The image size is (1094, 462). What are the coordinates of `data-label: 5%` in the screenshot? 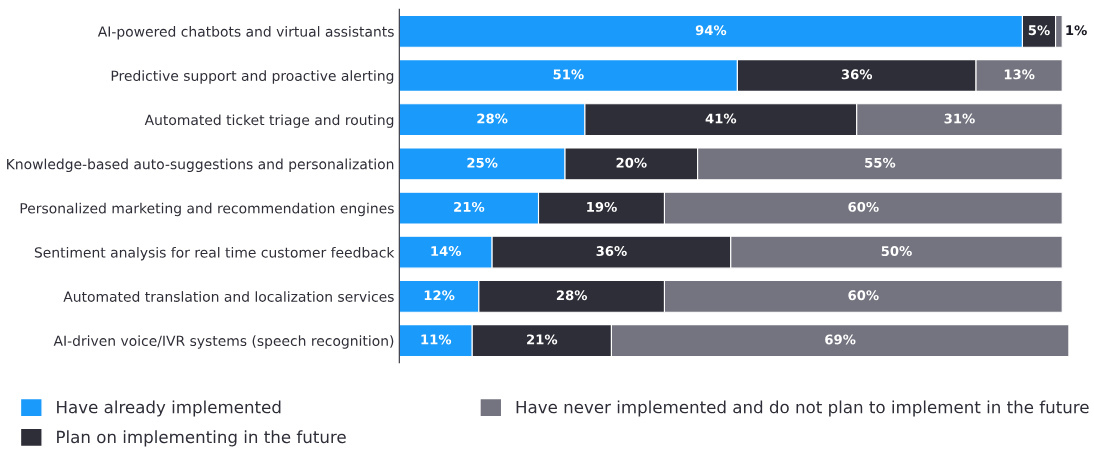 It's located at (1039, 30).